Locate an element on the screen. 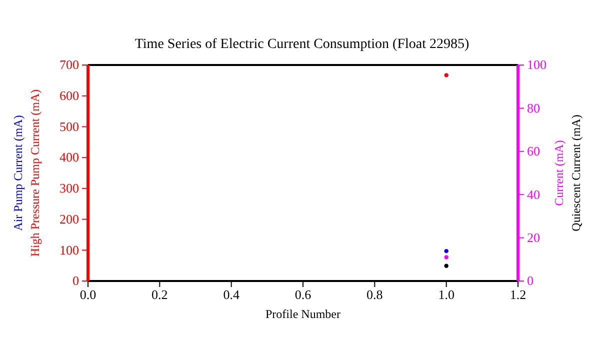 Image resolution: width=604 pixels, height=338 pixels. y2-tick-label: 60 is located at coordinates (533, 151).